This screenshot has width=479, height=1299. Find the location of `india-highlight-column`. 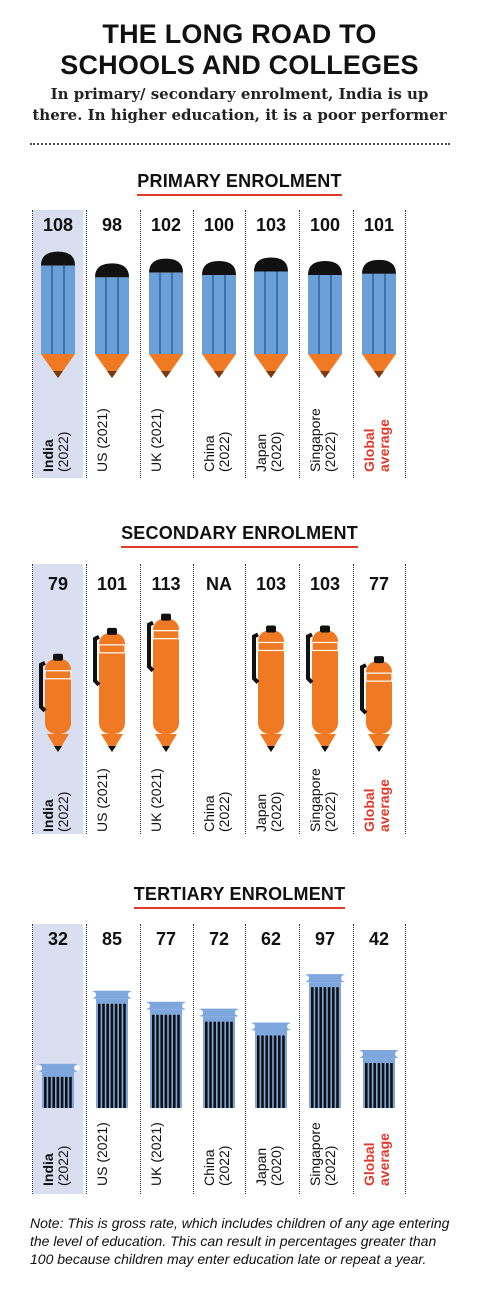

india-highlight-column is located at coordinates (58, 1059).